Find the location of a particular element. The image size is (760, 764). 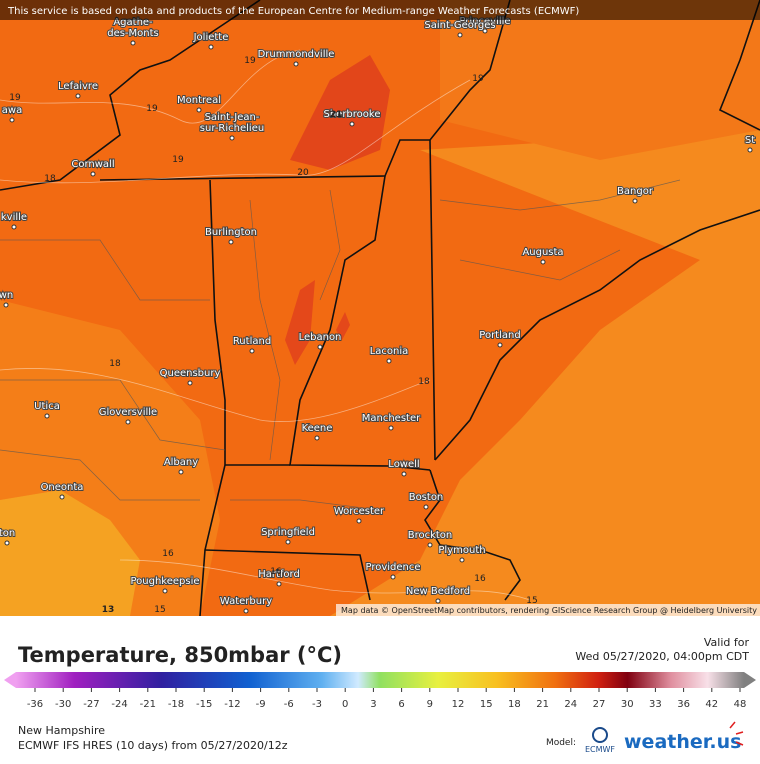

city-label: Albany is located at coordinates (181, 462).